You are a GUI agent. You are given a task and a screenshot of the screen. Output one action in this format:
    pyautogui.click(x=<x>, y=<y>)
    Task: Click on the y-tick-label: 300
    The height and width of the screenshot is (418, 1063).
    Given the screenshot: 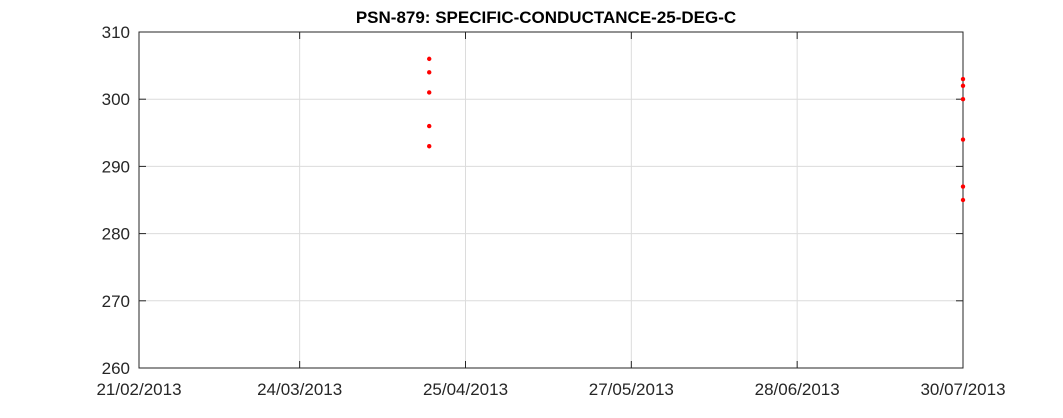 What is the action you would take?
    pyautogui.click(x=116, y=99)
    